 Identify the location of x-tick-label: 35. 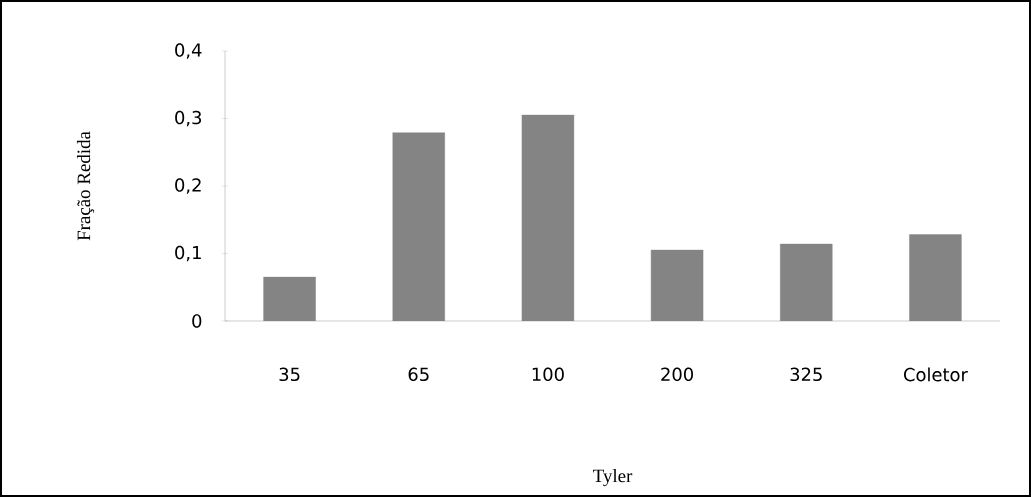
(289, 374).